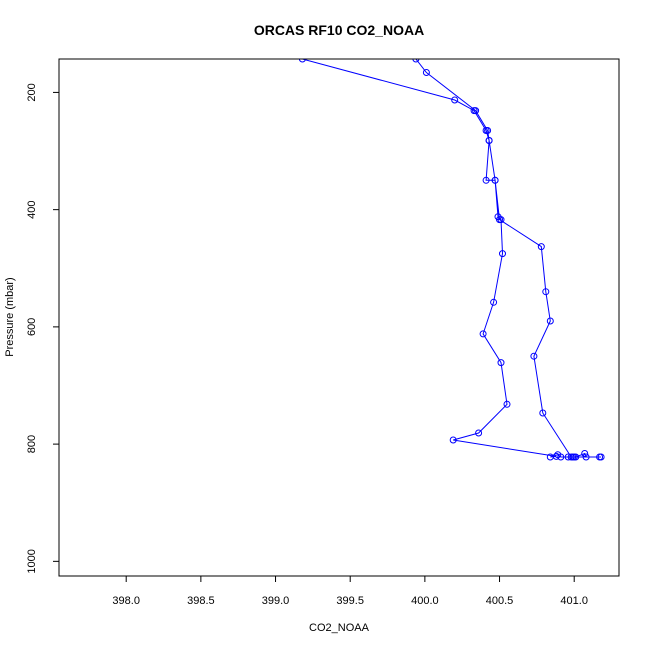 The height and width of the screenshot is (650, 650). I want to click on y-axis: 200 400 600 800 1000, so click(42, 328).